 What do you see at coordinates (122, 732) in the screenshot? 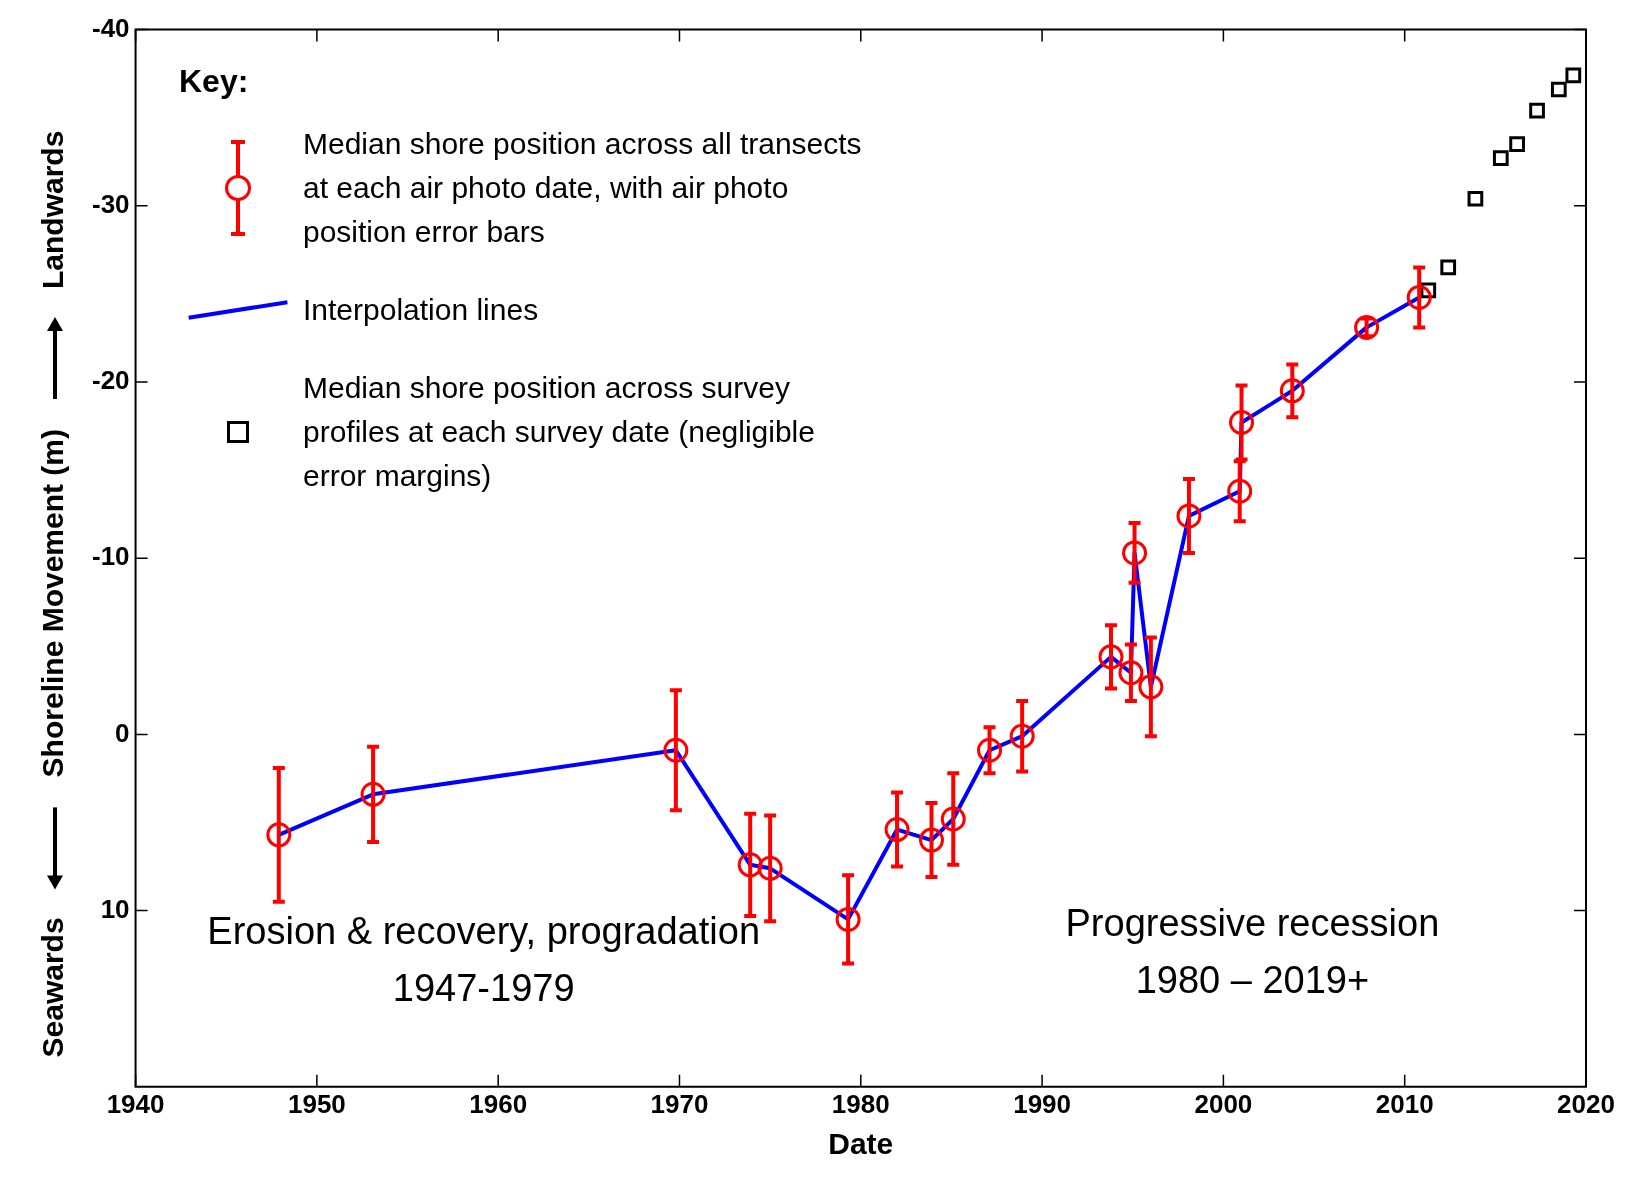
I see `y-tick-label: 0` at bounding box center [122, 732].